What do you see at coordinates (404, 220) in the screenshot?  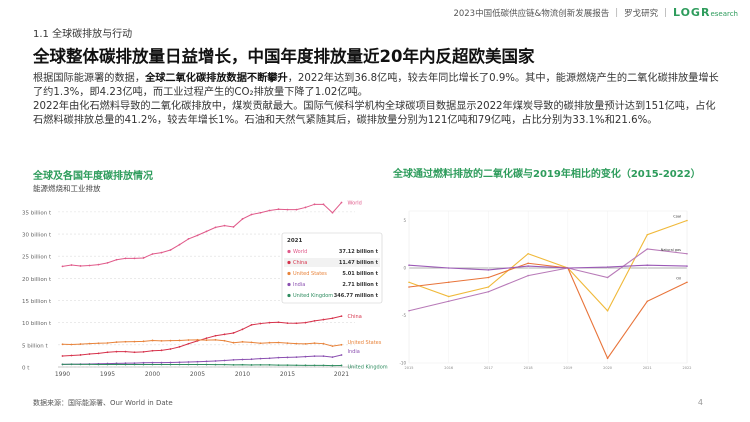 I see `y-tick-label: 5` at bounding box center [404, 220].